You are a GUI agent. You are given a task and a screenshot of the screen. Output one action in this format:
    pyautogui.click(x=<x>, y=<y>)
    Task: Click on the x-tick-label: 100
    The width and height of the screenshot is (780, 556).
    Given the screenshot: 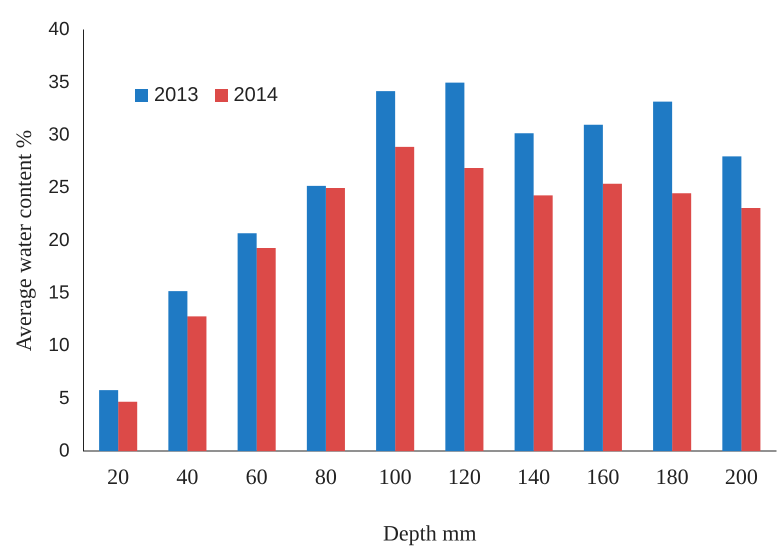 What is the action you would take?
    pyautogui.click(x=395, y=477)
    